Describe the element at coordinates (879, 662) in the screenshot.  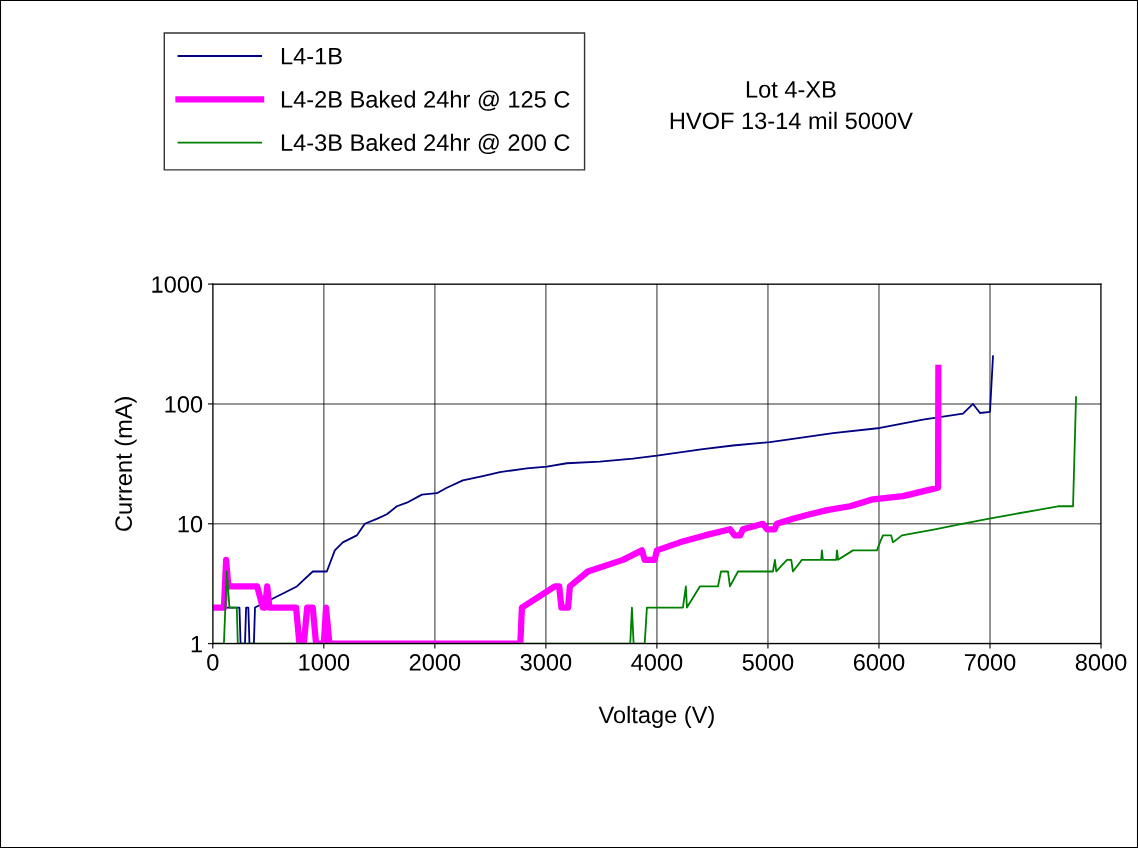
I see `x-tick-label: 6000` at that location.